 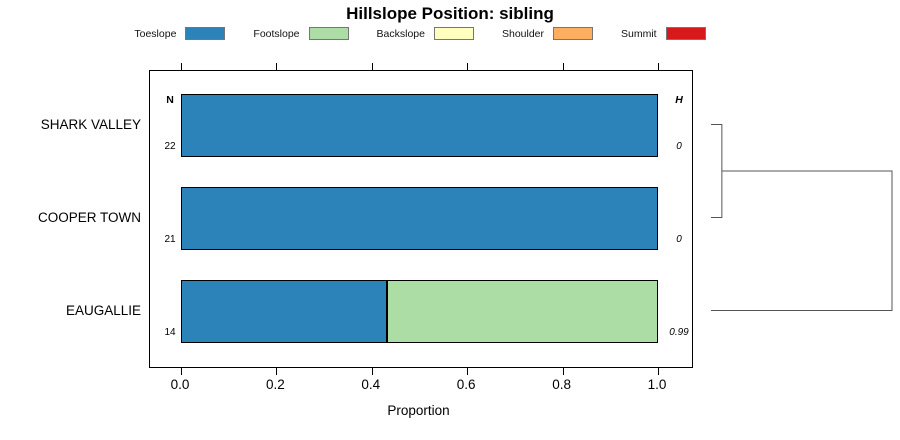 I want to click on legend-item-footslope: Footslope, so click(x=301, y=33).